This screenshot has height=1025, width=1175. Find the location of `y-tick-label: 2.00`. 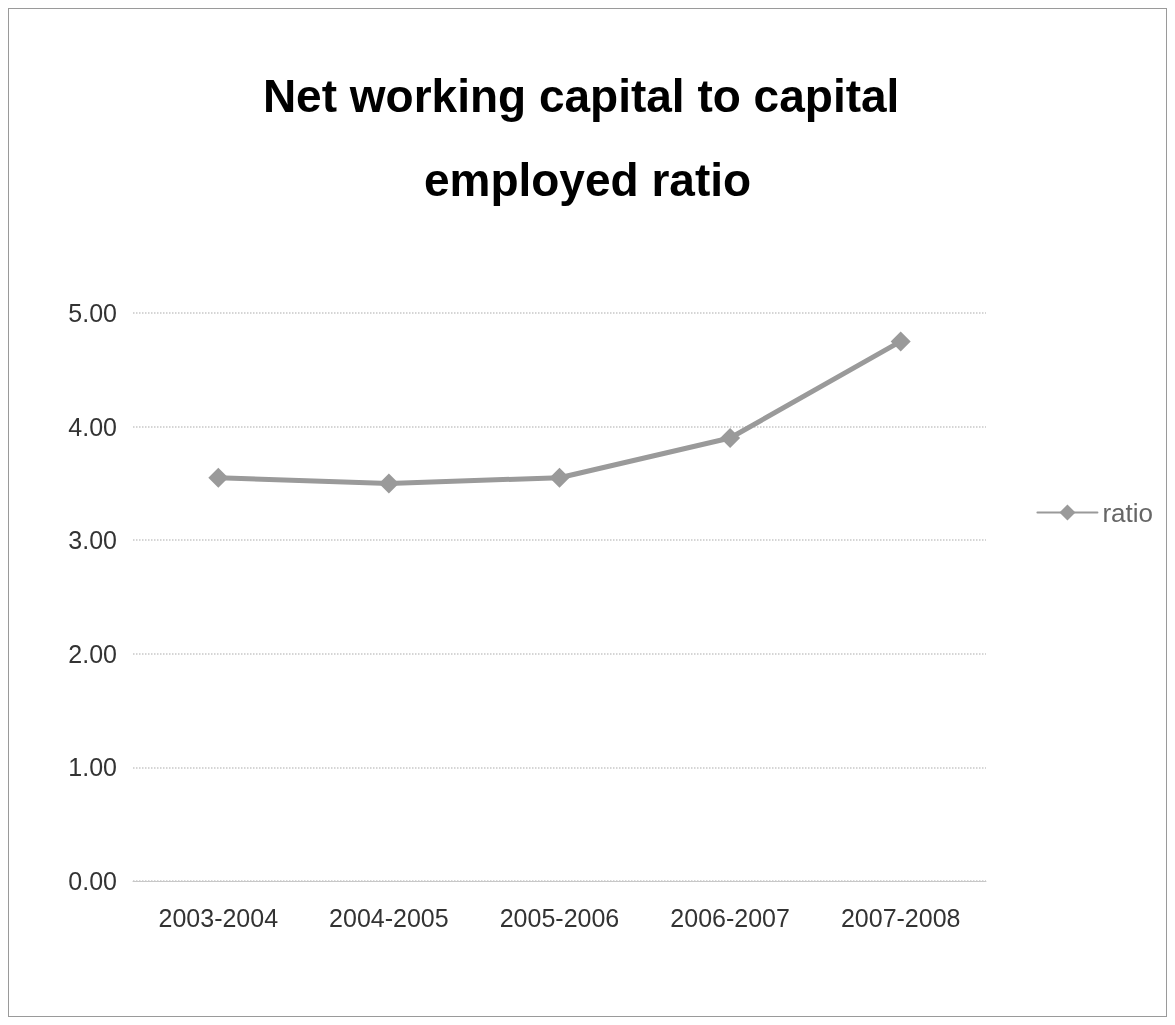

y-tick-label: 2.00 is located at coordinates (92, 653).